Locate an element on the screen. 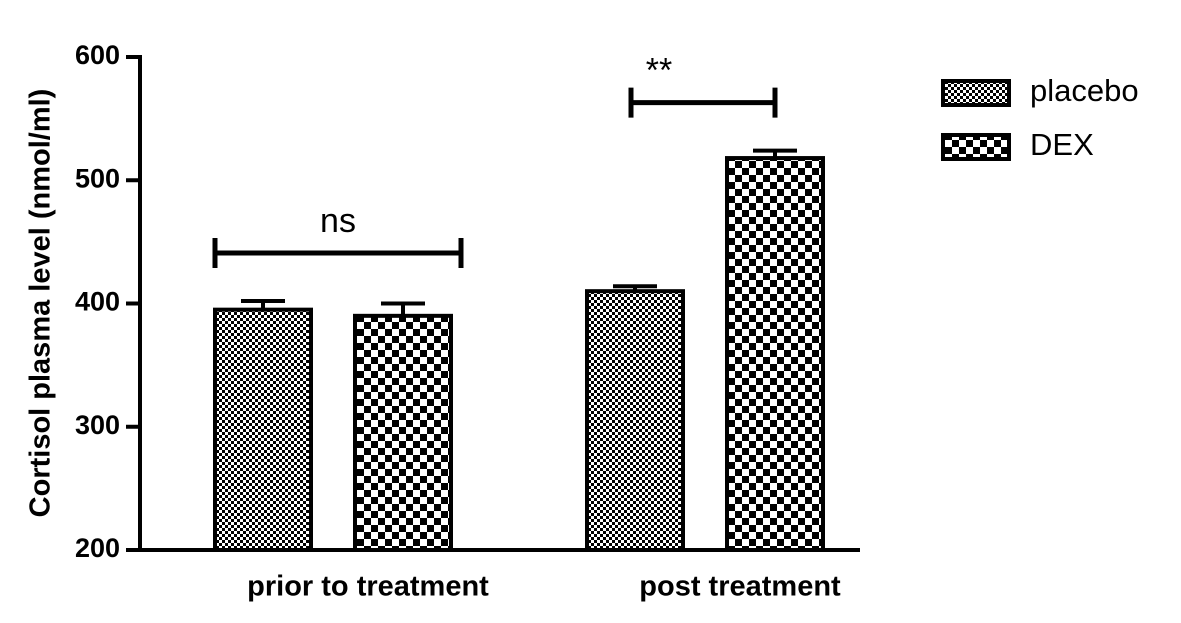 The height and width of the screenshot is (623, 1181). annotation: ns is located at coordinates (338, 221).